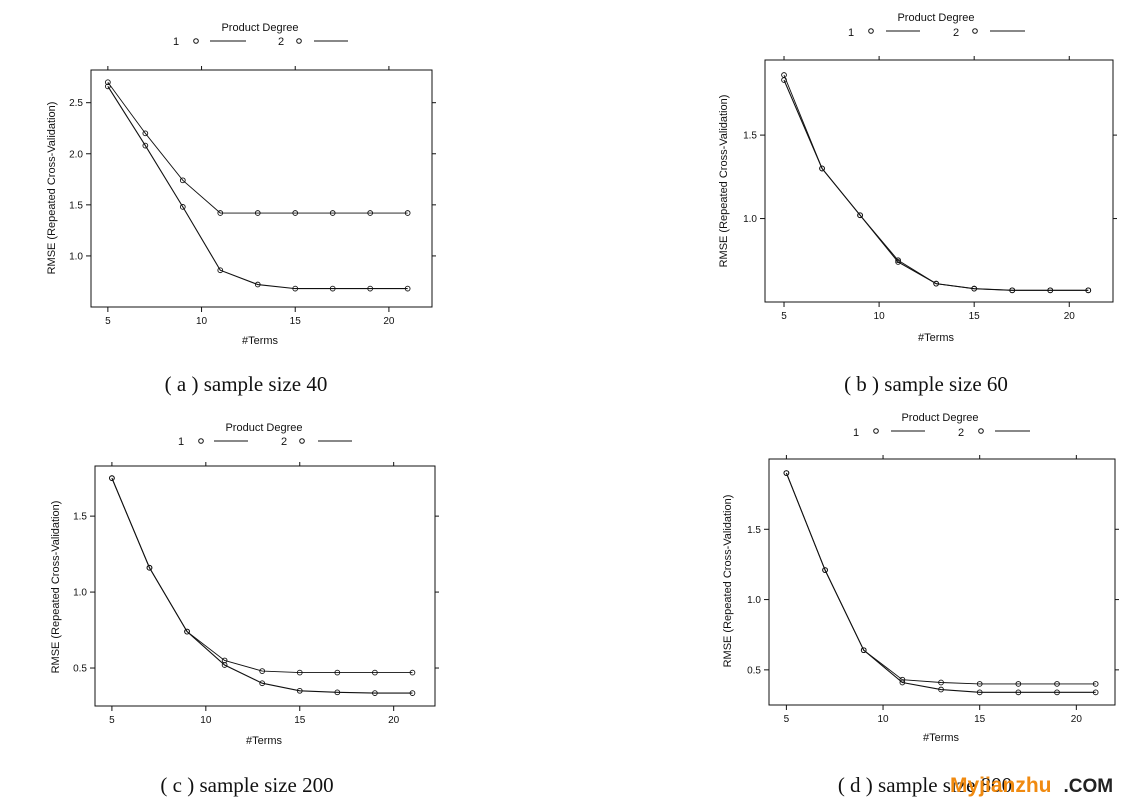 Image resolution: width=1144 pixels, height=806 pixels. I want to click on watermark: Myjianzhu .COM, so click(1031, 785).